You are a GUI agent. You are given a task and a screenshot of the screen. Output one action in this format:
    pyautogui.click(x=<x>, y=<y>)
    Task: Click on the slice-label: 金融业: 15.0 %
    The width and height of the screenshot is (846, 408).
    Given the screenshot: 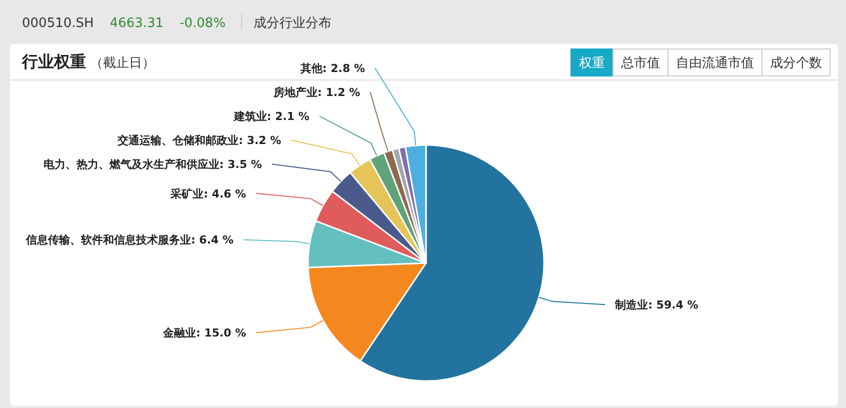 What is the action you would take?
    pyautogui.click(x=204, y=333)
    